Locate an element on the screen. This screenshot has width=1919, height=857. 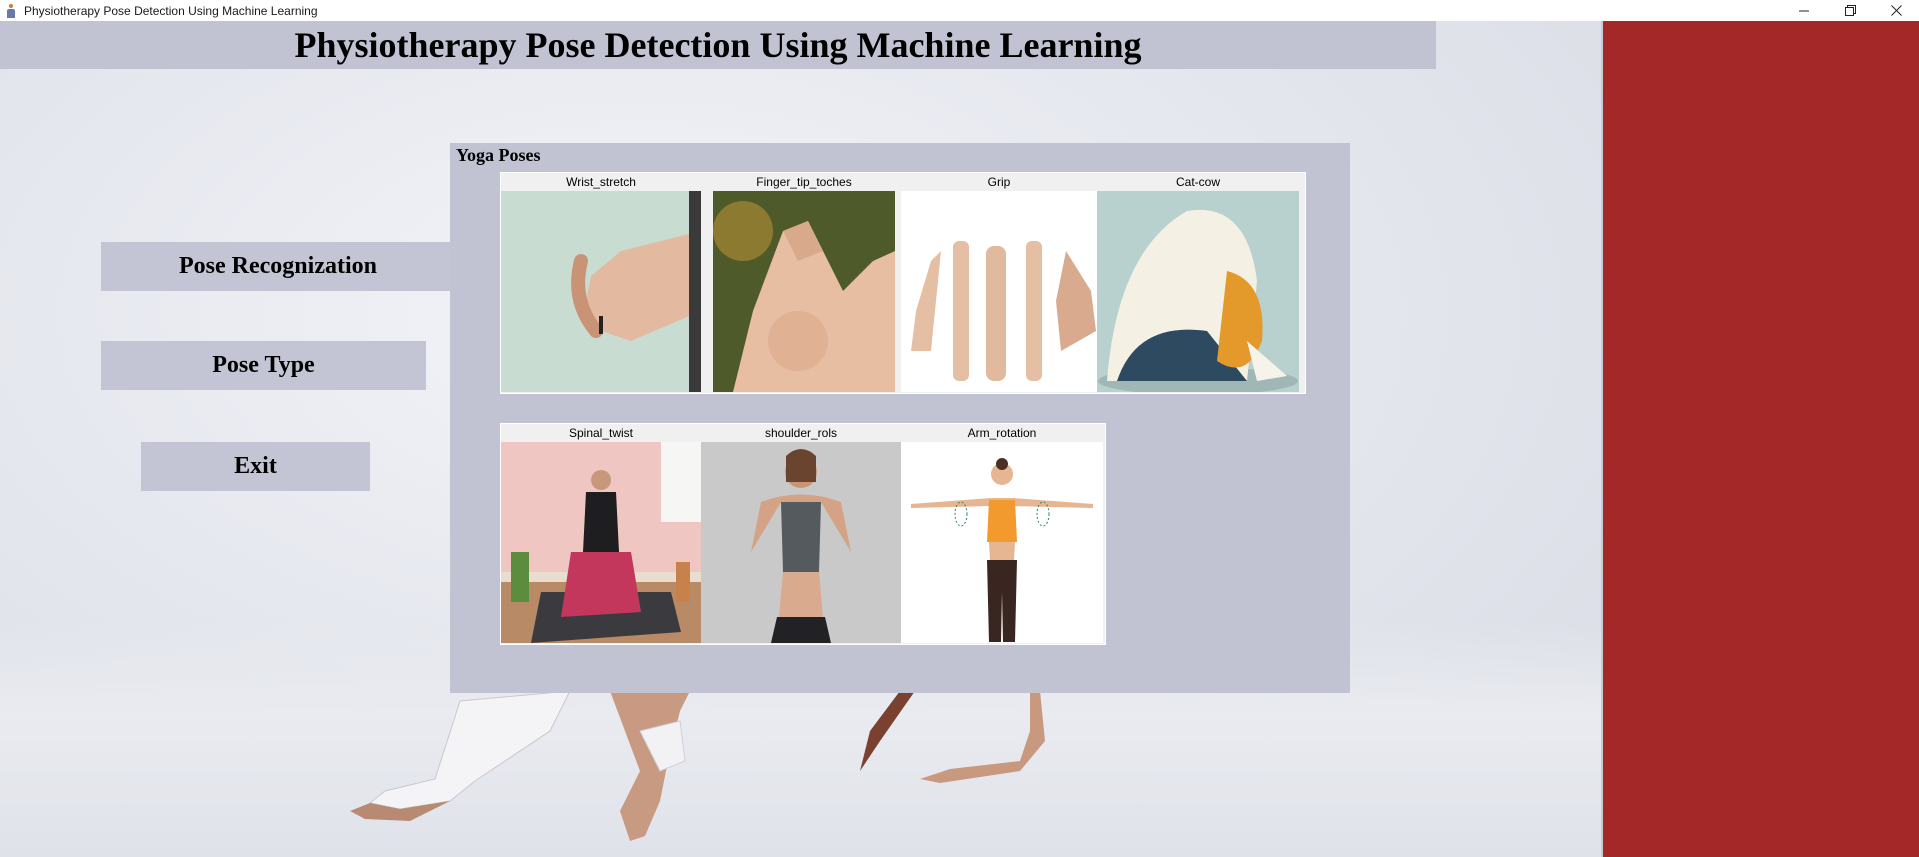
background-legs-illustration is located at coordinates (697, 766).